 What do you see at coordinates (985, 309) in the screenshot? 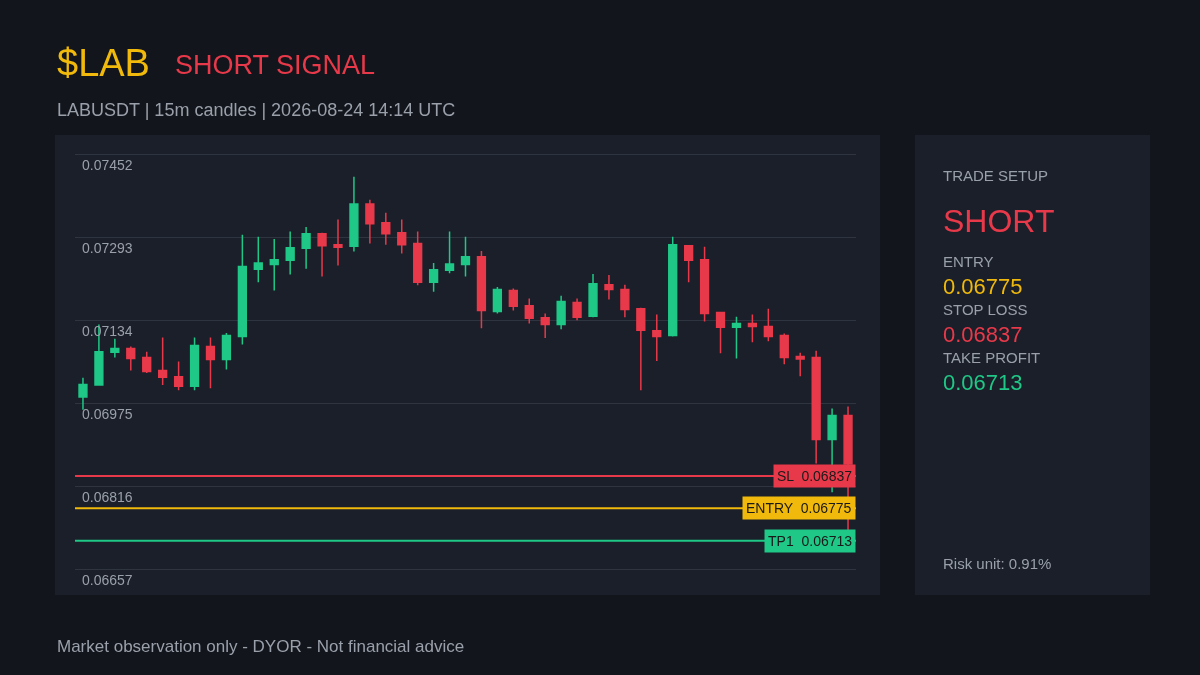
I see `text: STOP LOSS` at bounding box center [985, 309].